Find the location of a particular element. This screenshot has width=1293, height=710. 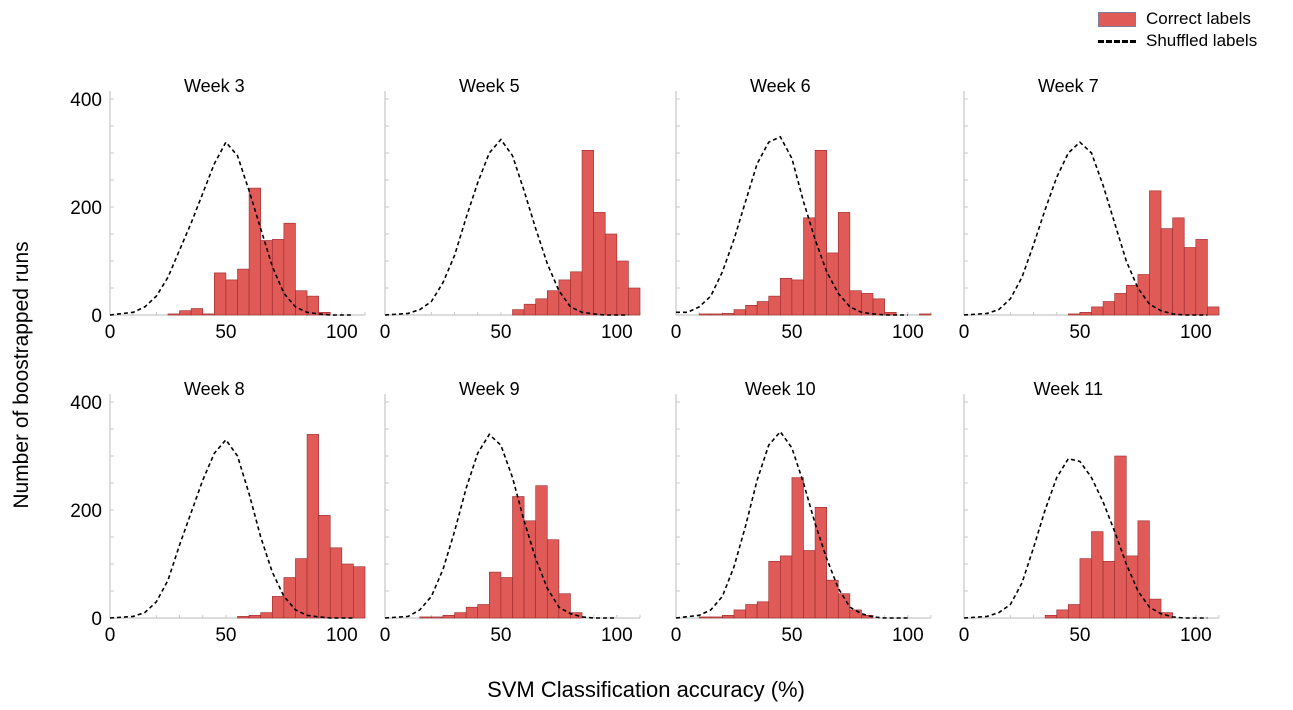

y-tick-label: 400 is located at coordinates (86, 100).